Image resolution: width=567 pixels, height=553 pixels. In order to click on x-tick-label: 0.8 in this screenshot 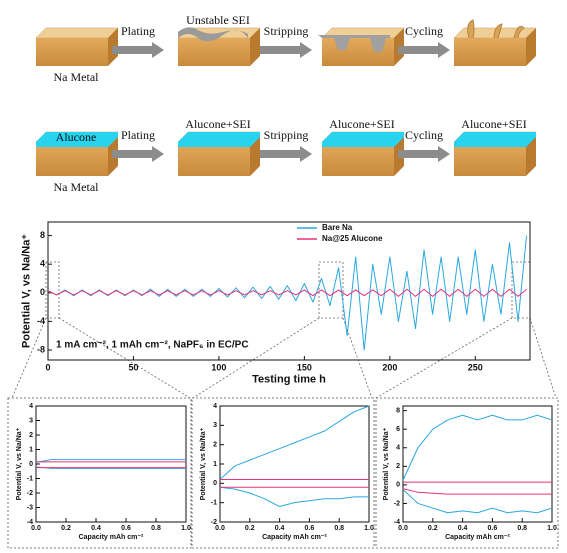, I will do `click(156, 528)`.